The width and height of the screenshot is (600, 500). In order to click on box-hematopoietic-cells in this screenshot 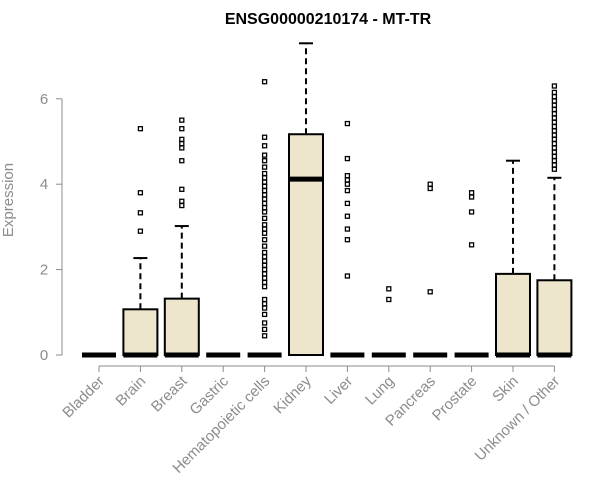, I will do `click(264, 218)`.